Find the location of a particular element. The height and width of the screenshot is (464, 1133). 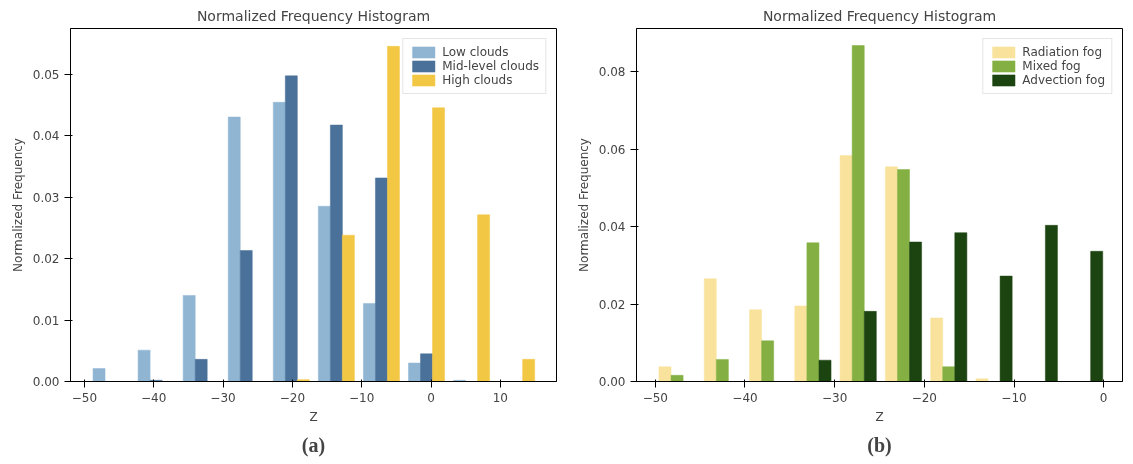

x-tick-label: 10 is located at coordinates (500, 397).